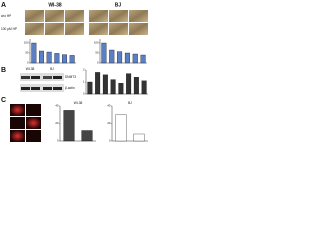 Image resolution: width=320 pixels, height=240 pixels. Describe the element at coordinates (78, 103) in the screenshot. I see `chart-title: WI-38` at that location.